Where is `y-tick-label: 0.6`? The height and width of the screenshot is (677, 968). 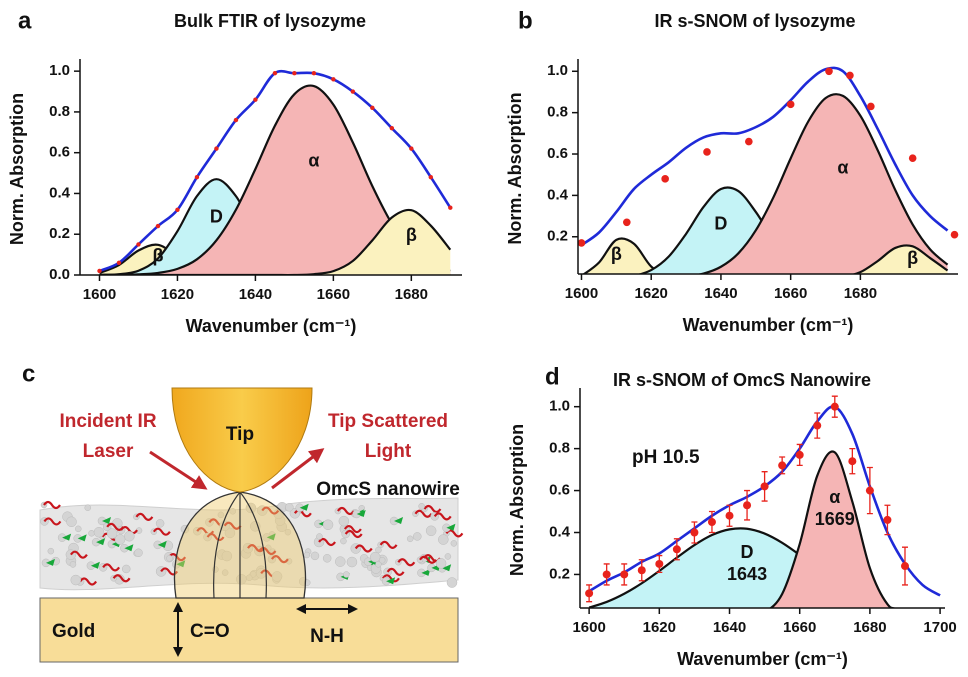 y-tick-label: 0.6 is located at coordinates (559, 490).